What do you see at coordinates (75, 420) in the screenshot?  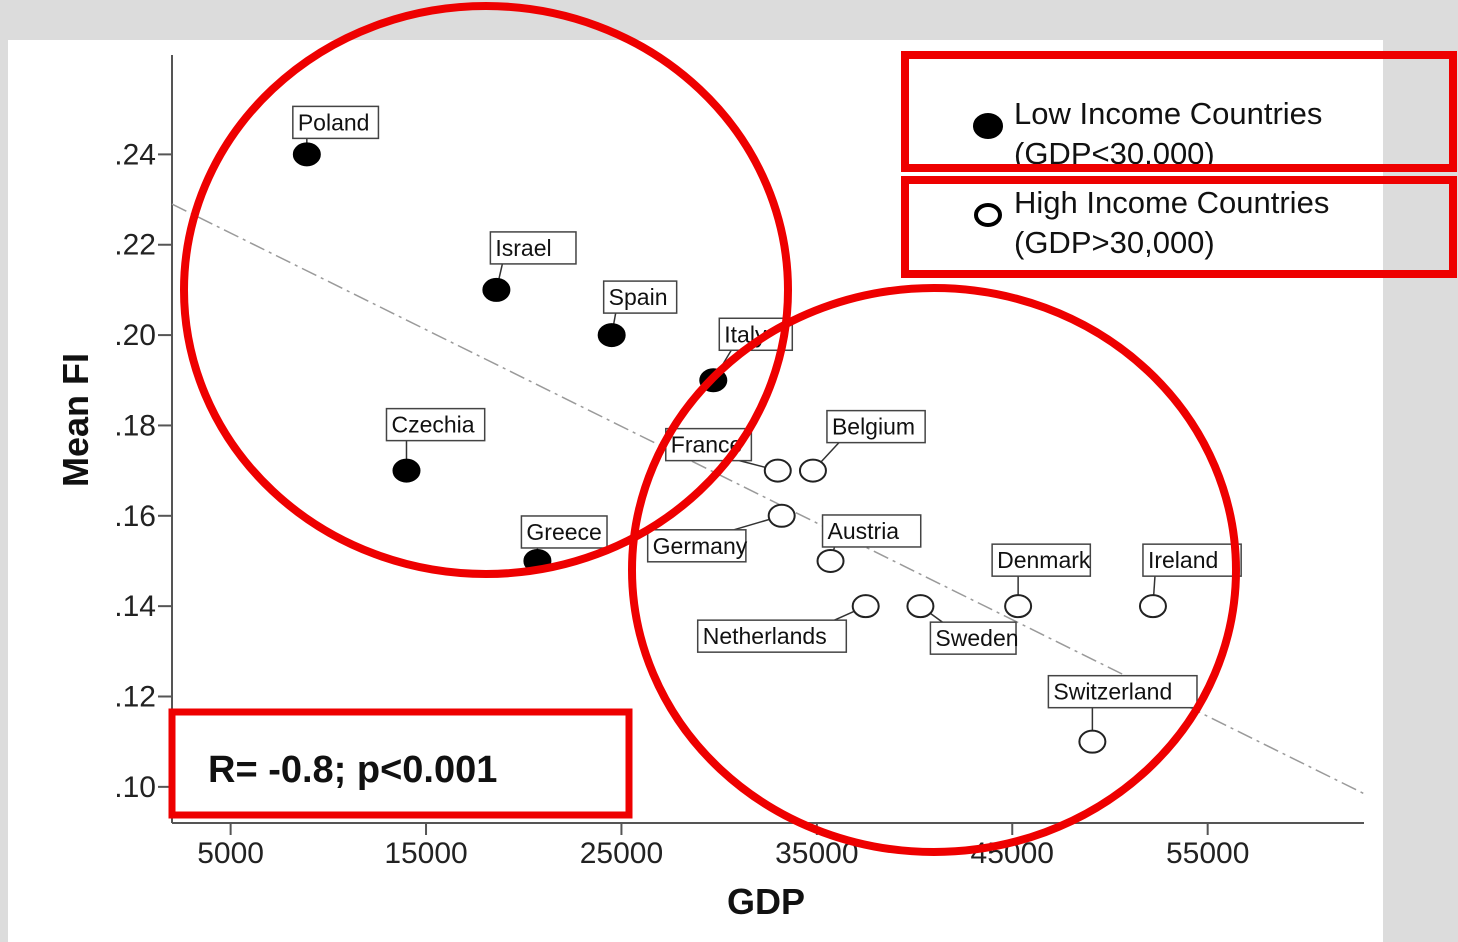 I see `y-axis-title: Mean FI` at bounding box center [75, 420].